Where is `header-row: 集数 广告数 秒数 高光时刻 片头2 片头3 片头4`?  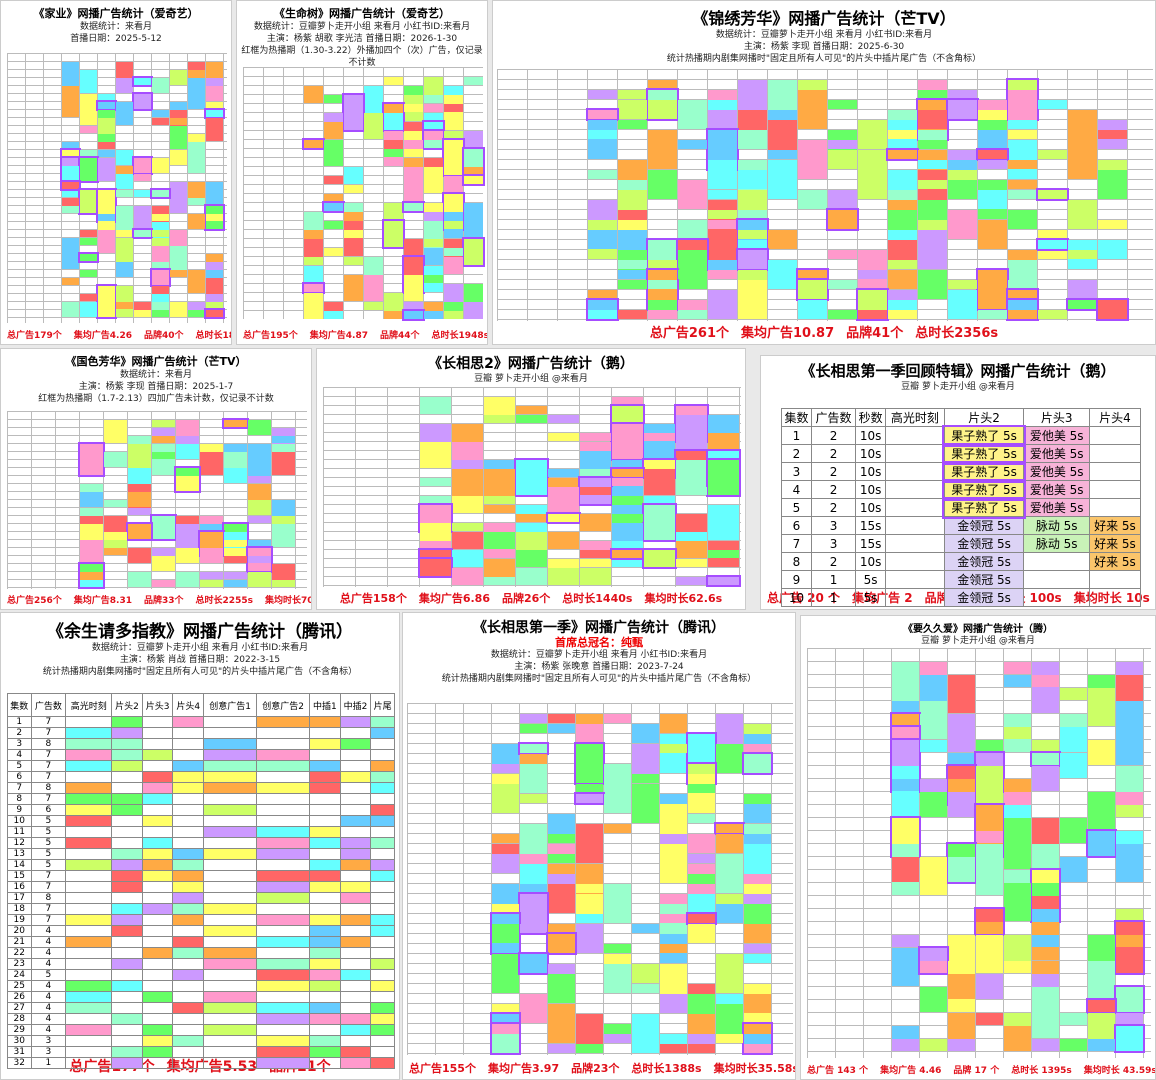 header-row: 集数 广告数 秒数 高光时刻 片头2 片头3 片头4 is located at coordinates (961, 417).